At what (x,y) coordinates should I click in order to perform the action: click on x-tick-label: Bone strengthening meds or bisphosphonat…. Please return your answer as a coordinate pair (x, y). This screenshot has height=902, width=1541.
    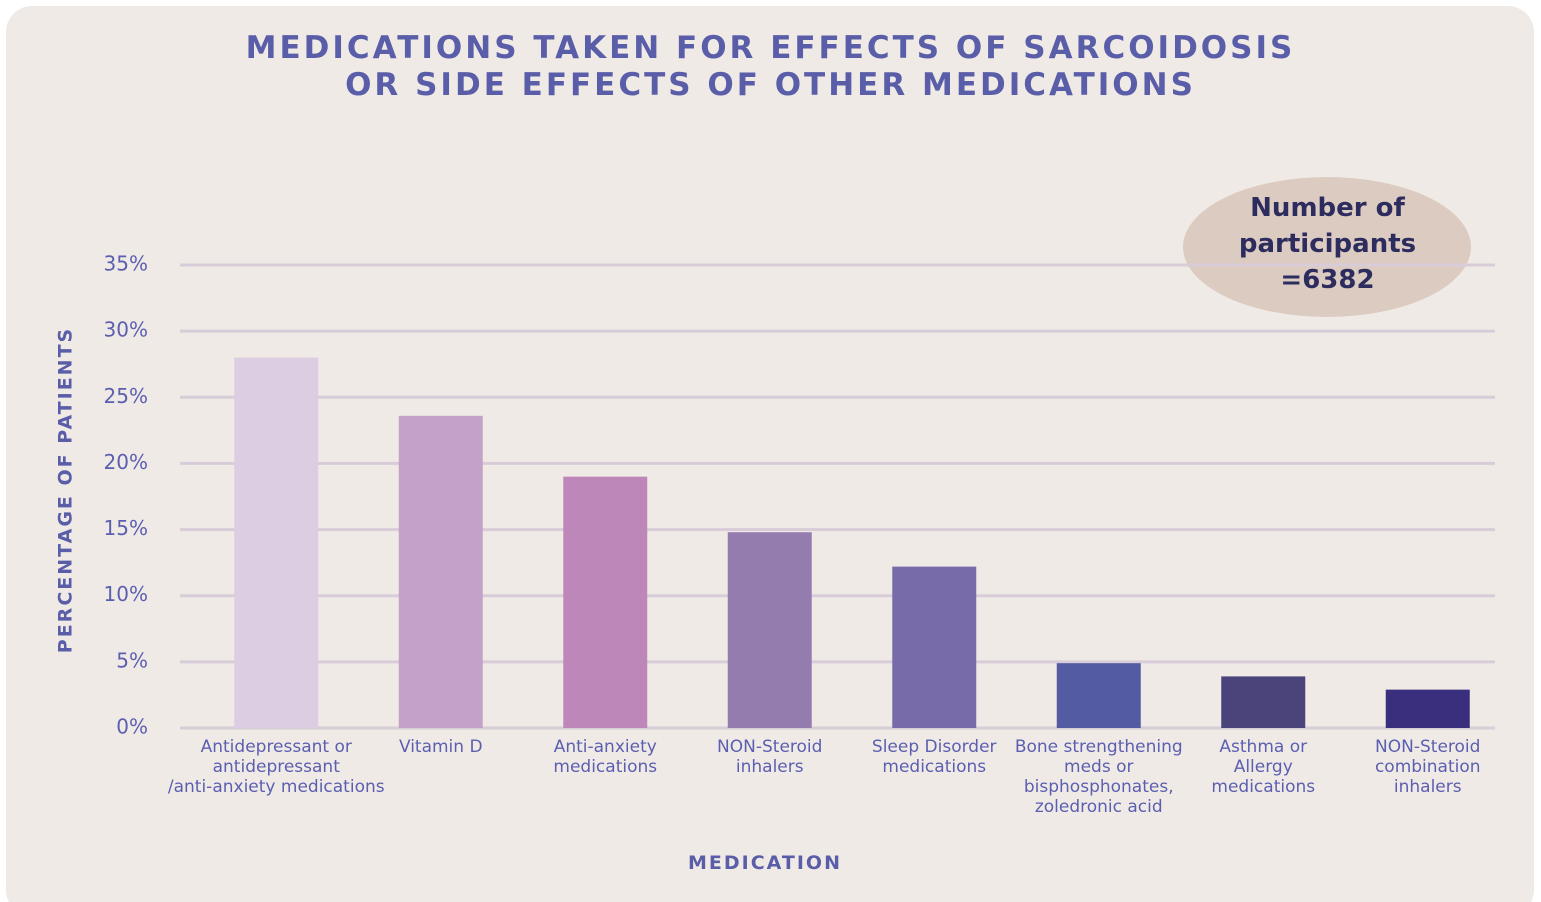
    Looking at the image, I should click on (1098, 777).